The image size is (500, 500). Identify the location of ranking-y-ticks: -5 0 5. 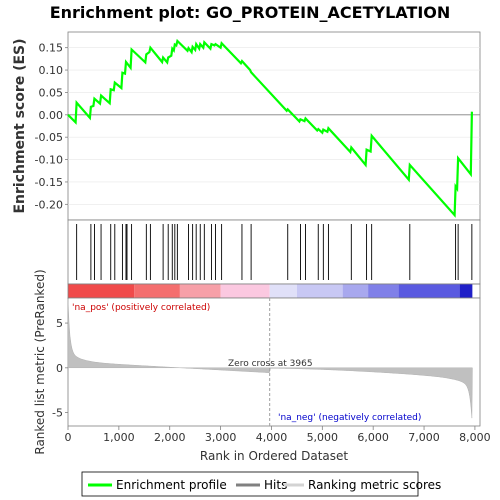
(60, 368).